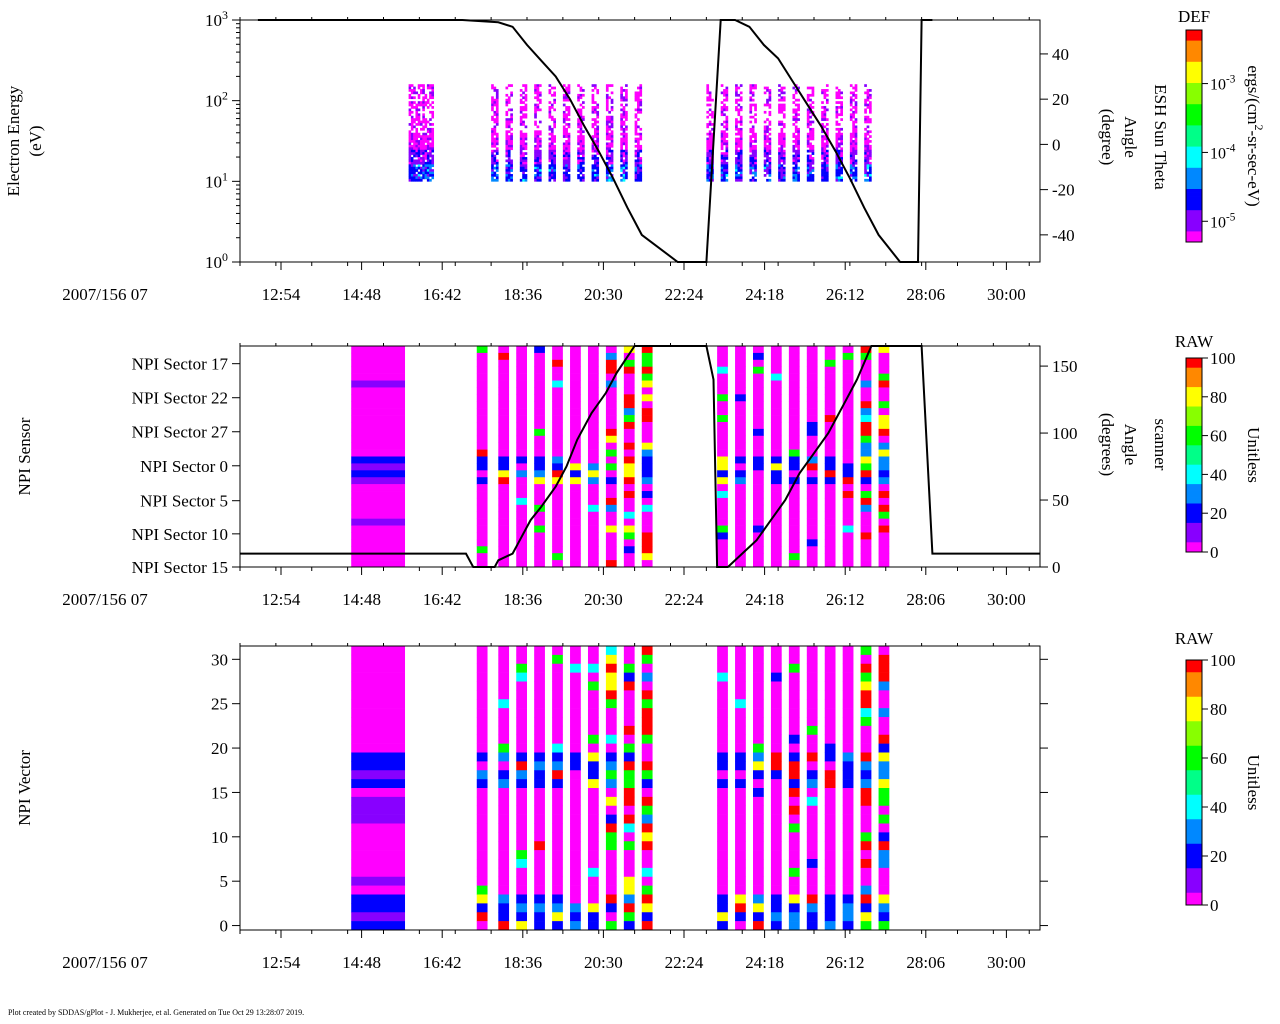 The height and width of the screenshot is (1024, 1280). I want to click on x-tick-label: 18:36, so click(522, 294).